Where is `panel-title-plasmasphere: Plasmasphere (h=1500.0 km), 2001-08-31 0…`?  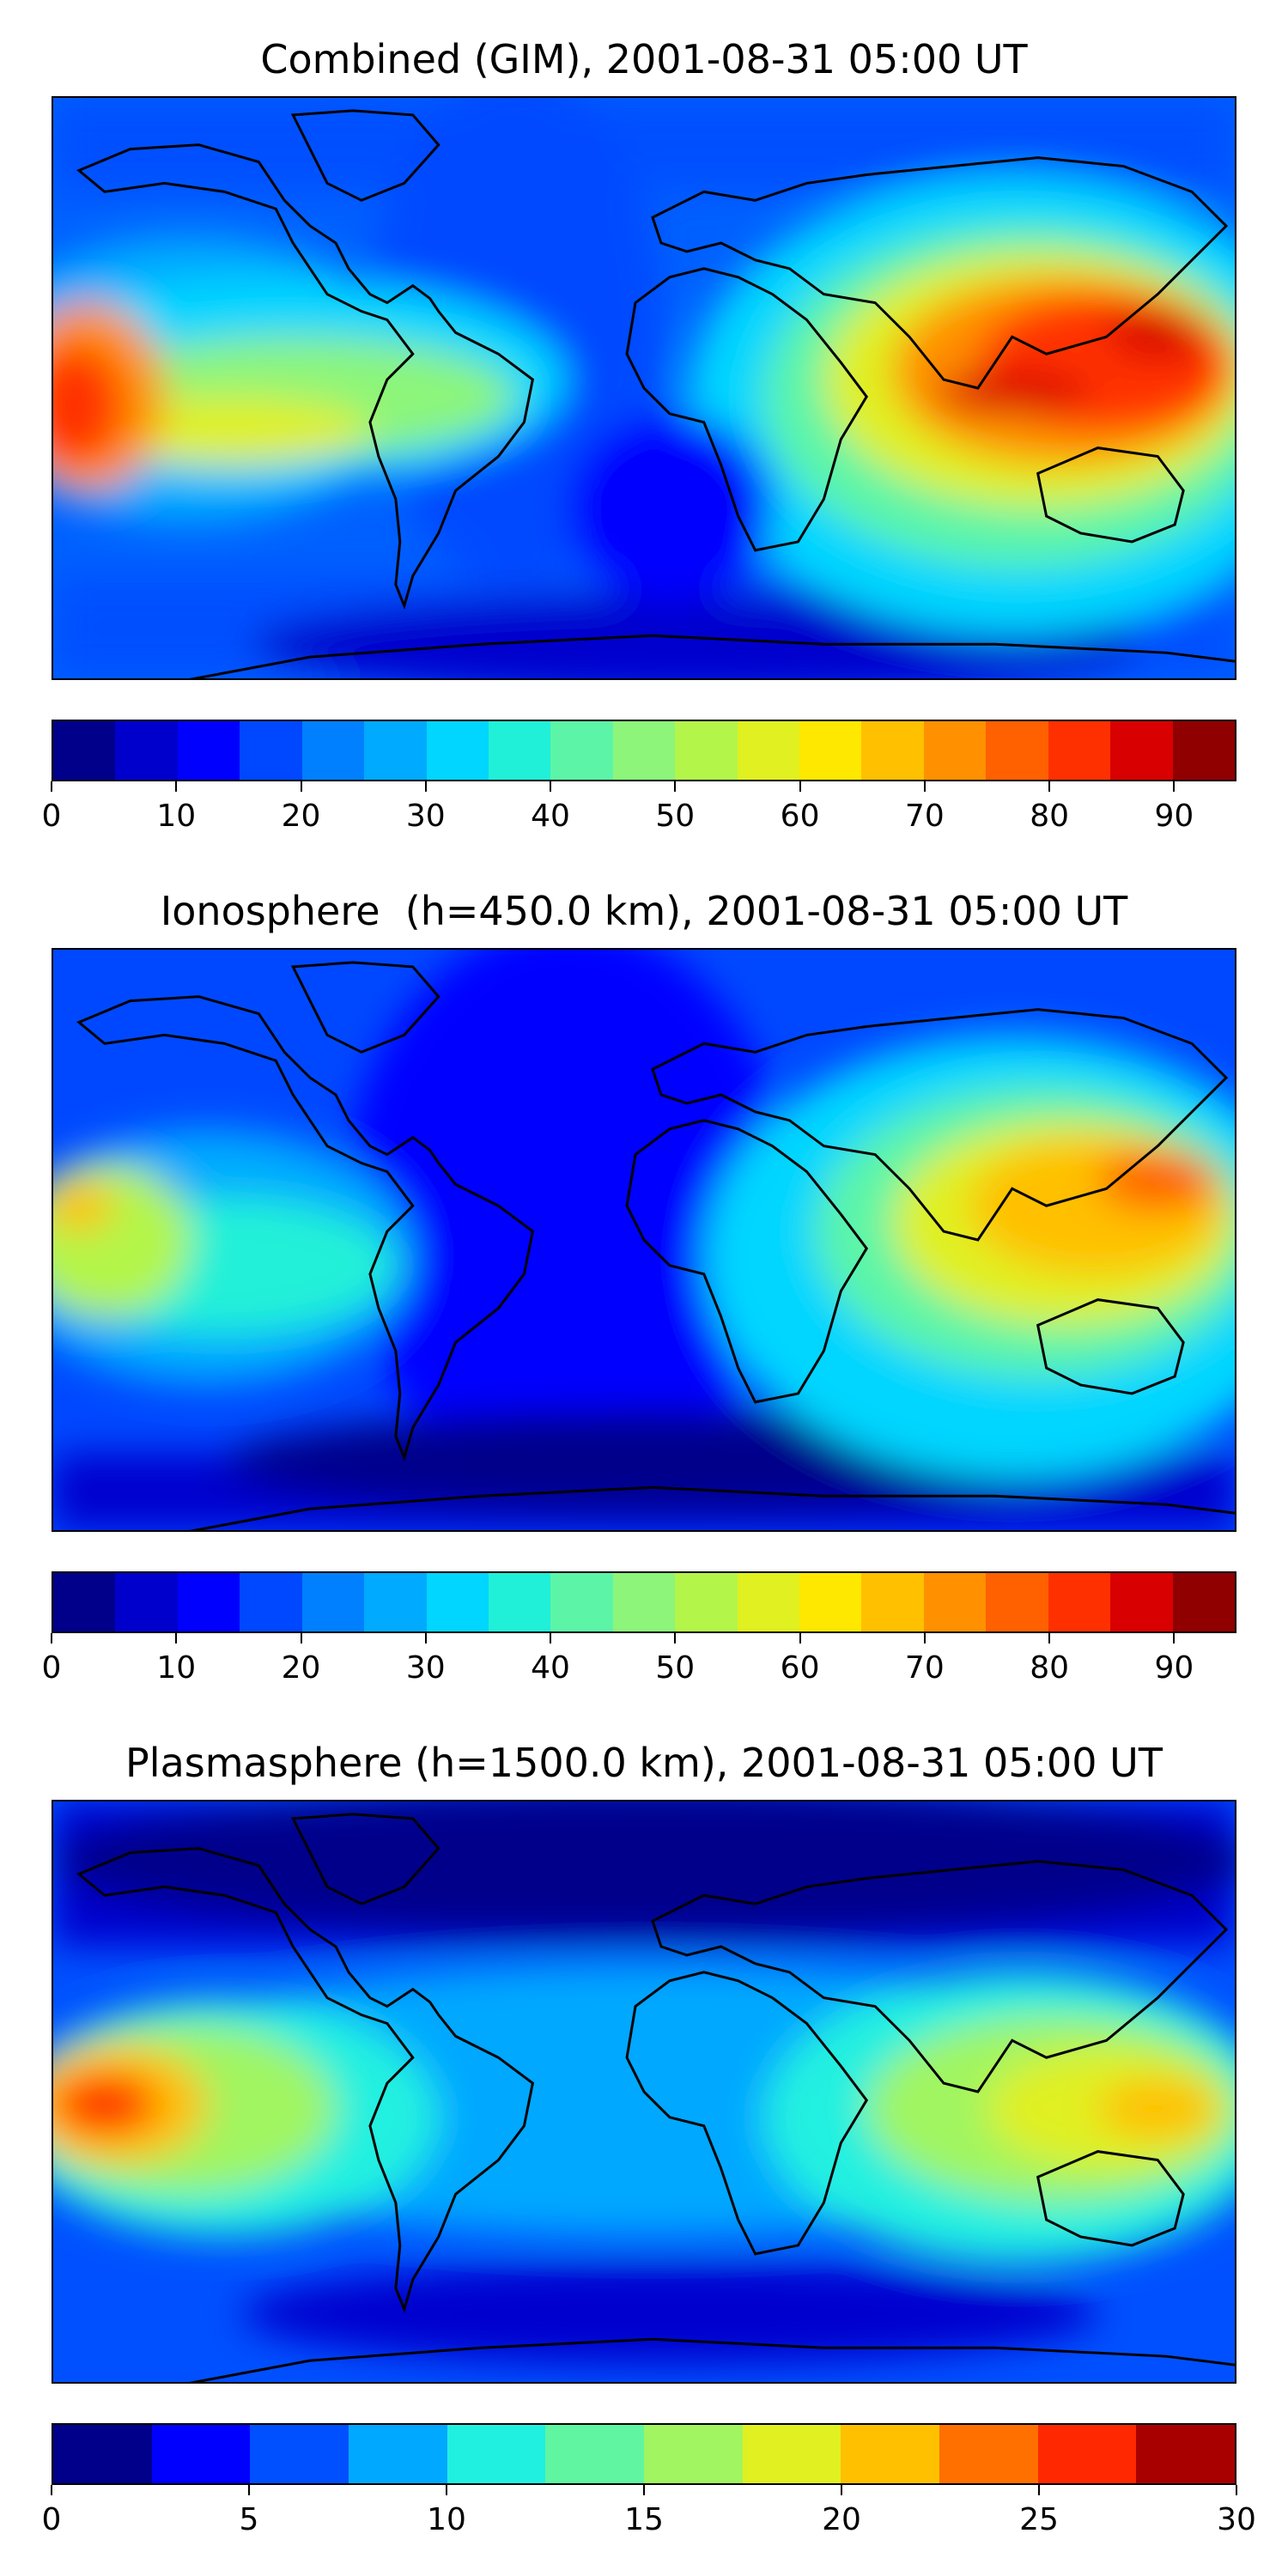
panel-title-plasmasphere: Plasmasphere (h=1500.0 km), 2001-08-31 0… is located at coordinates (644, 1763).